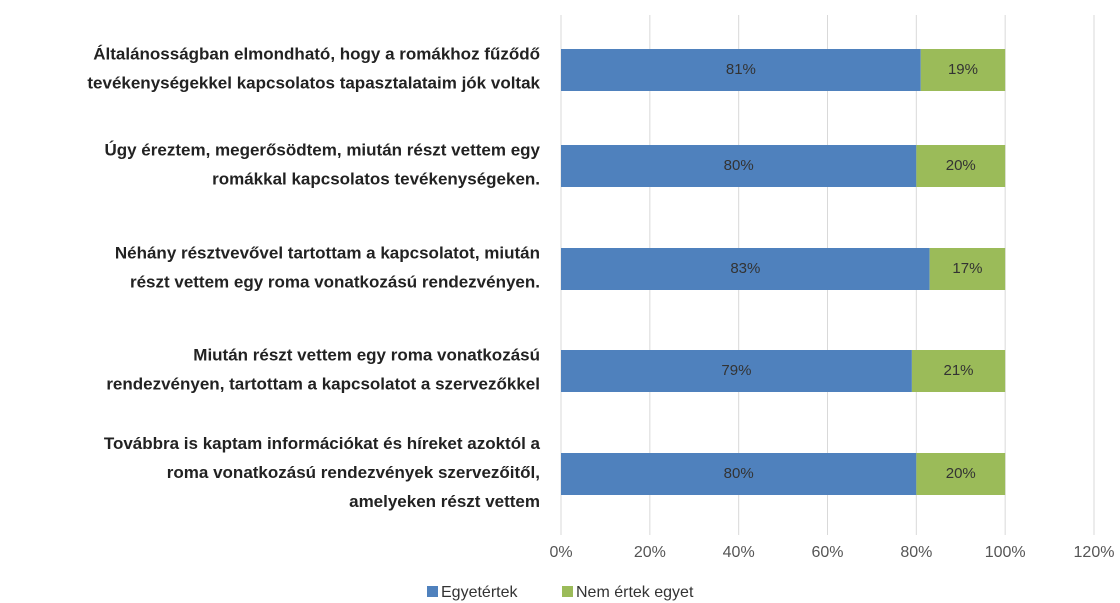  I want to click on value-label: 19%, so click(963, 69).